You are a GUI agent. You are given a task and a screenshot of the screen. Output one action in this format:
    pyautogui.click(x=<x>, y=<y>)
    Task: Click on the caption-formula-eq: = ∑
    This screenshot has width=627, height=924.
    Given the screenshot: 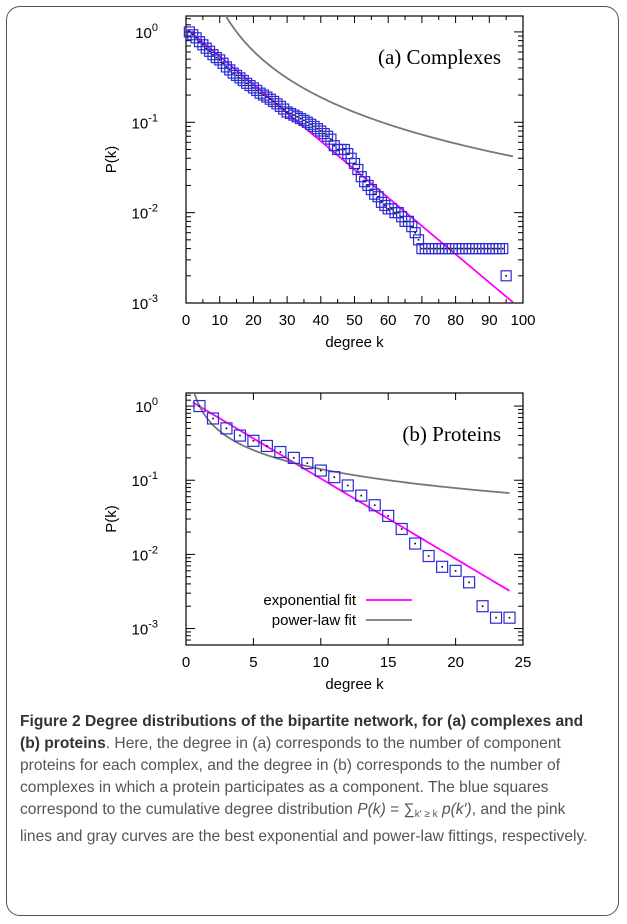 What is the action you would take?
    pyautogui.click(x=400, y=809)
    